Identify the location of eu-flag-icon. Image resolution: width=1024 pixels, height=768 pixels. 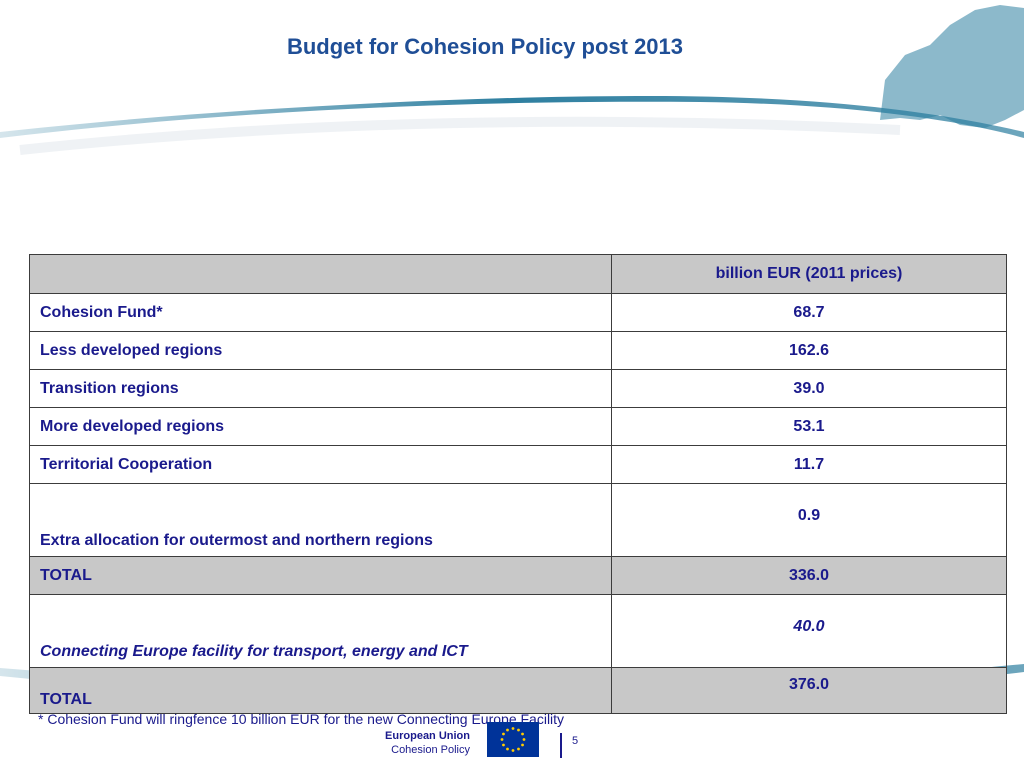
(513, 739).